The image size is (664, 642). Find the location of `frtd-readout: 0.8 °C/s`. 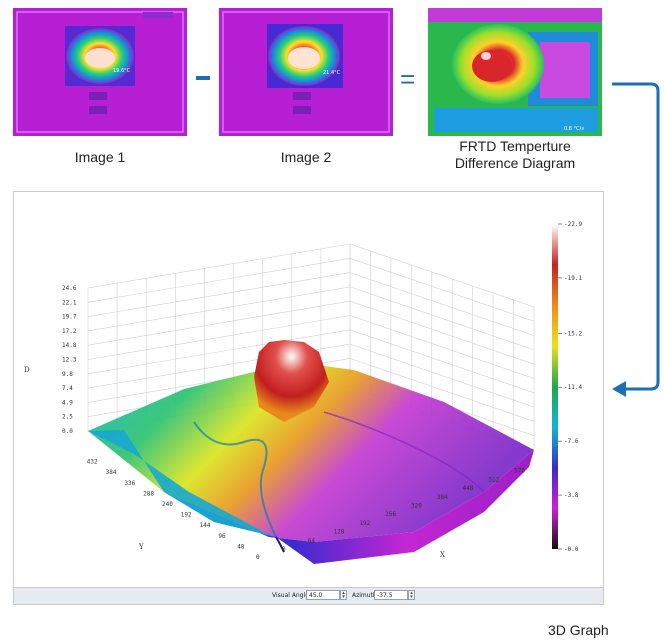

frtd-readout: 0.8 °C/s is located at coordinates (574, 129).